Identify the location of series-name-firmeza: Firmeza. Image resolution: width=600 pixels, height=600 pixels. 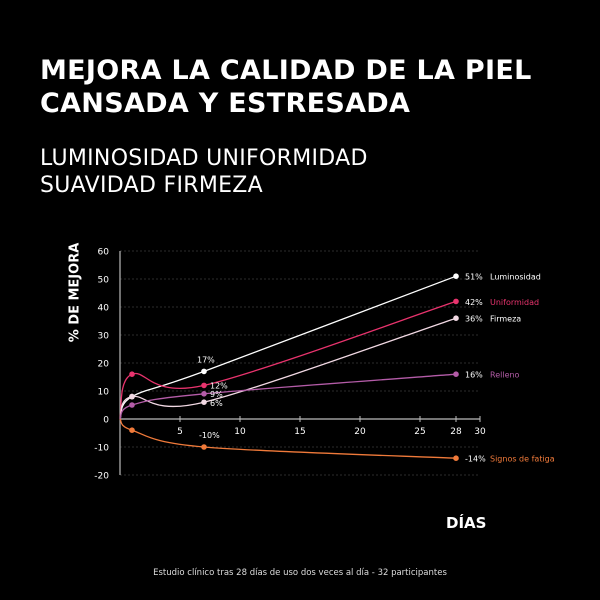
(505, 319).